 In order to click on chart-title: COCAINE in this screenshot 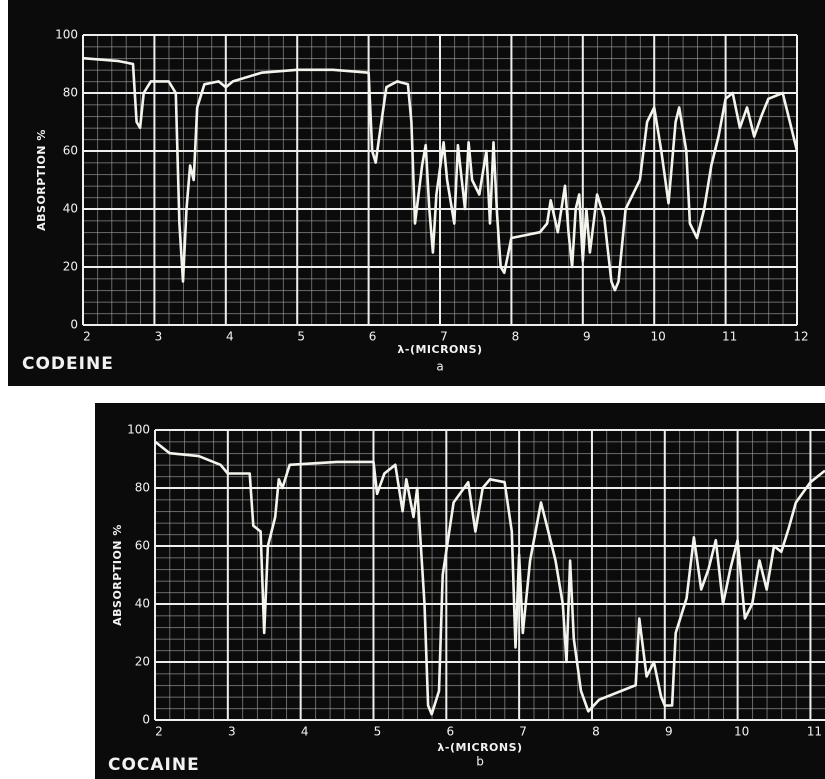, I will do `click(154, 765)`.